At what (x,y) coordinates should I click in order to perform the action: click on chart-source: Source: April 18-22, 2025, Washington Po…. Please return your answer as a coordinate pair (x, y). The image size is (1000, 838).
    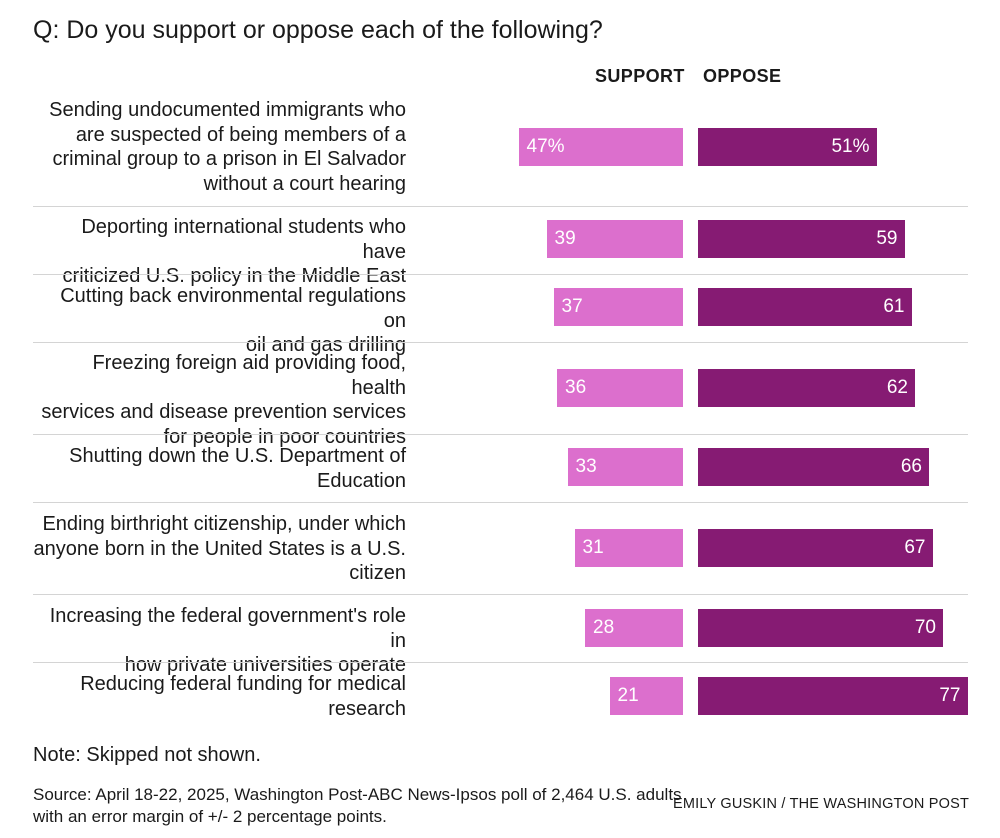
    Looking at the image, I should click on (357, 805).